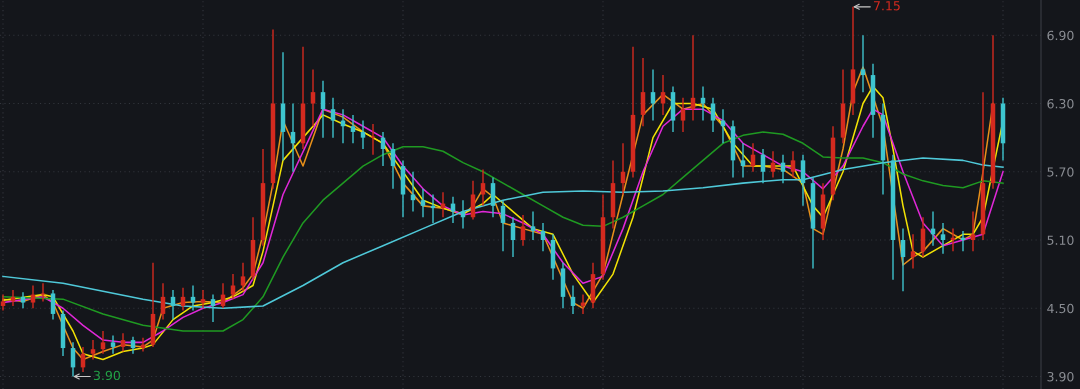 The image size is (1080, 389). I want to click on y-tick-label: 6.30, so click(1060, 103).